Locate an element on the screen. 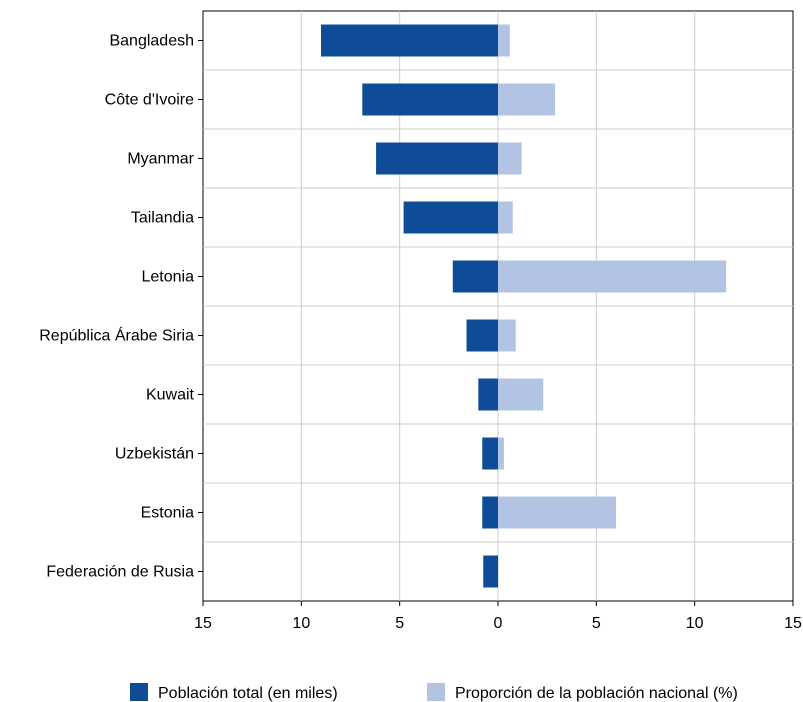 The width and height of the screenshot is (803, 702). category-label: Letonia is located at coordinates (168, 277).